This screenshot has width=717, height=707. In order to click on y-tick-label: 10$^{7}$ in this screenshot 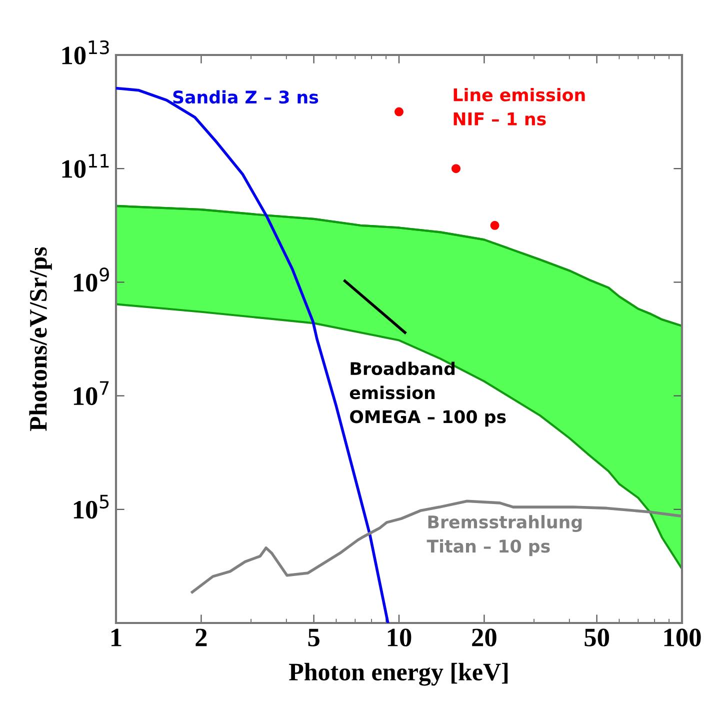, I will do `click(91, 393)`.